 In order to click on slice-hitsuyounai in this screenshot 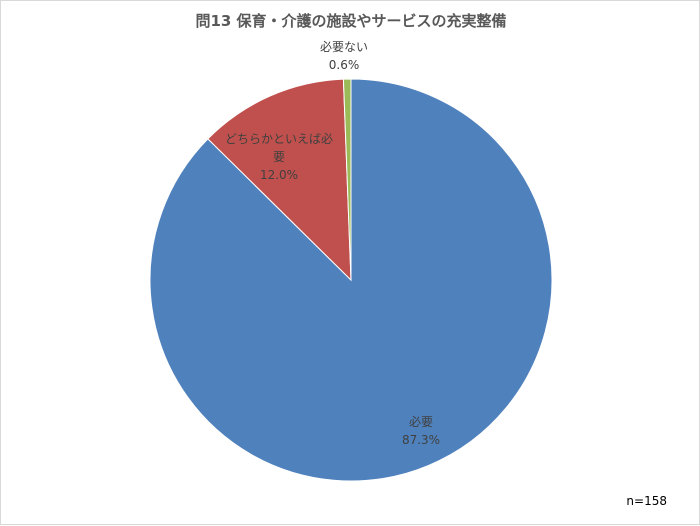, I will do `click(347, 179)`.